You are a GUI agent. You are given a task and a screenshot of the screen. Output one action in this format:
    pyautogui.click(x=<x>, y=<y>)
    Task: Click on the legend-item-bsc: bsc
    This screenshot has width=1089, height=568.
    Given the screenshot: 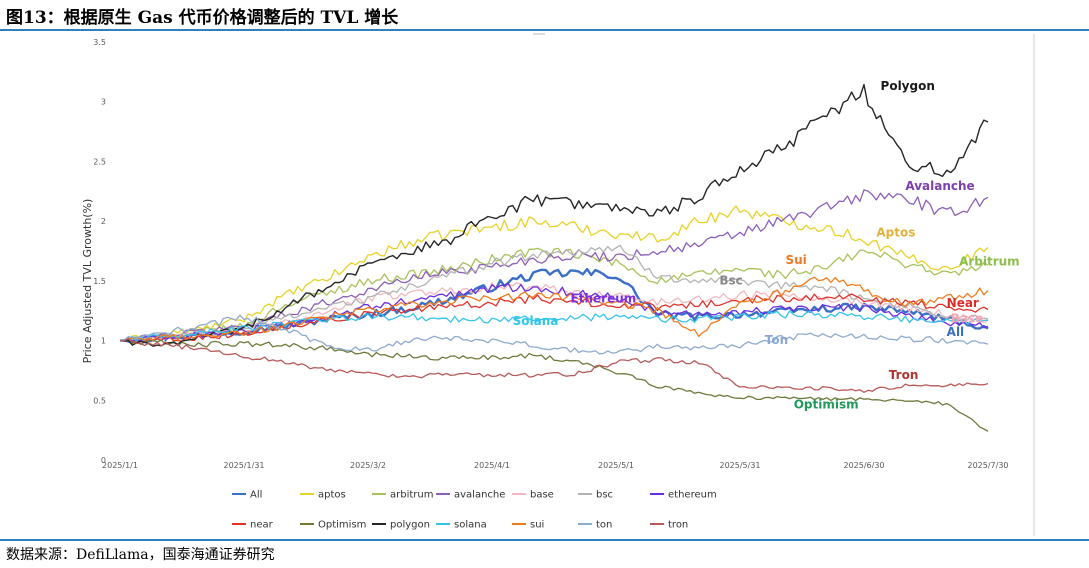 What is the action you would take?
    pyautogui.click(x=595, y=495)
    